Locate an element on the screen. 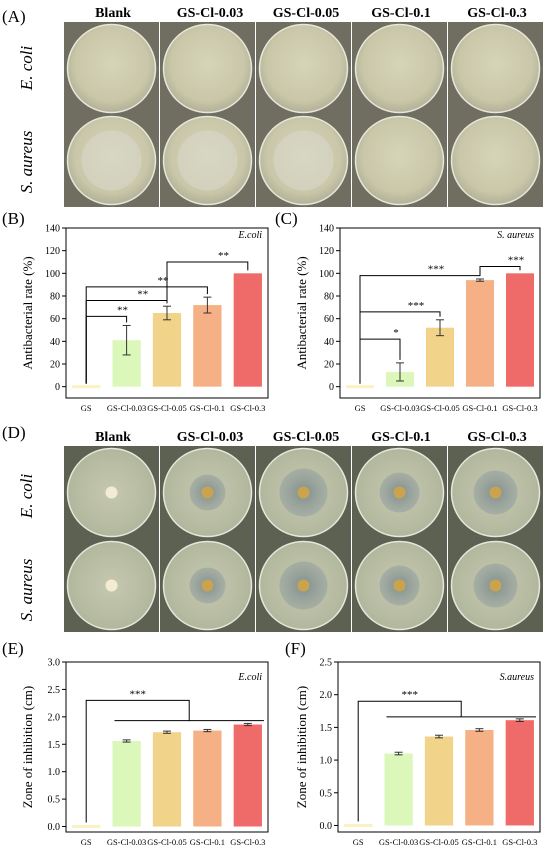 This screenshot has width=550, height=854. chart-legend-label: E.coli is located at coordinates (249, 235).